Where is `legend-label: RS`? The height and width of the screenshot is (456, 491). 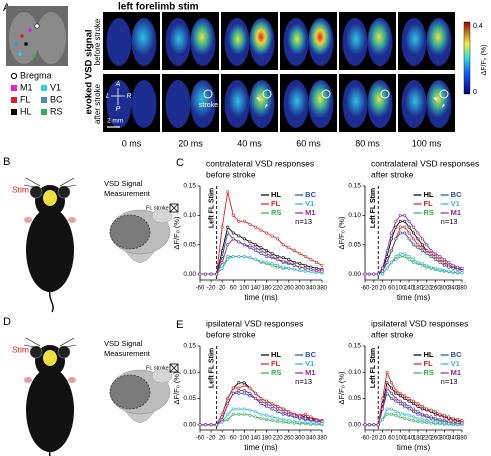
legend-label: RS is located at coordinates (276, 372).